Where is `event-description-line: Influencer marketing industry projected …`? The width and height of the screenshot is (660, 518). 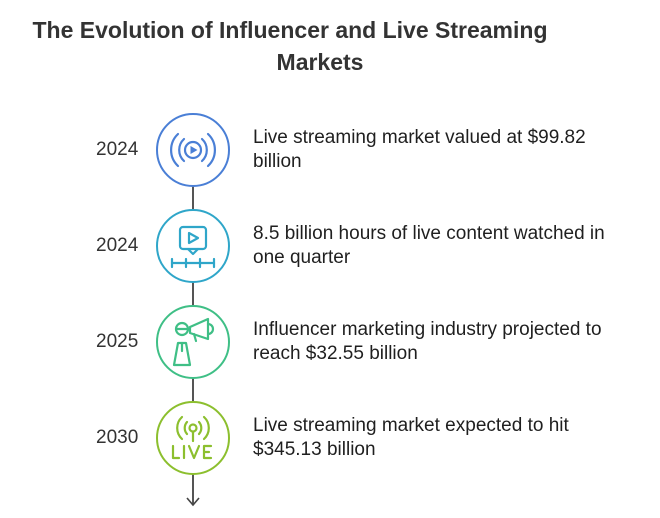 event-description-line: Influencer marketing industry projected … is located at coordinates (427, 329).